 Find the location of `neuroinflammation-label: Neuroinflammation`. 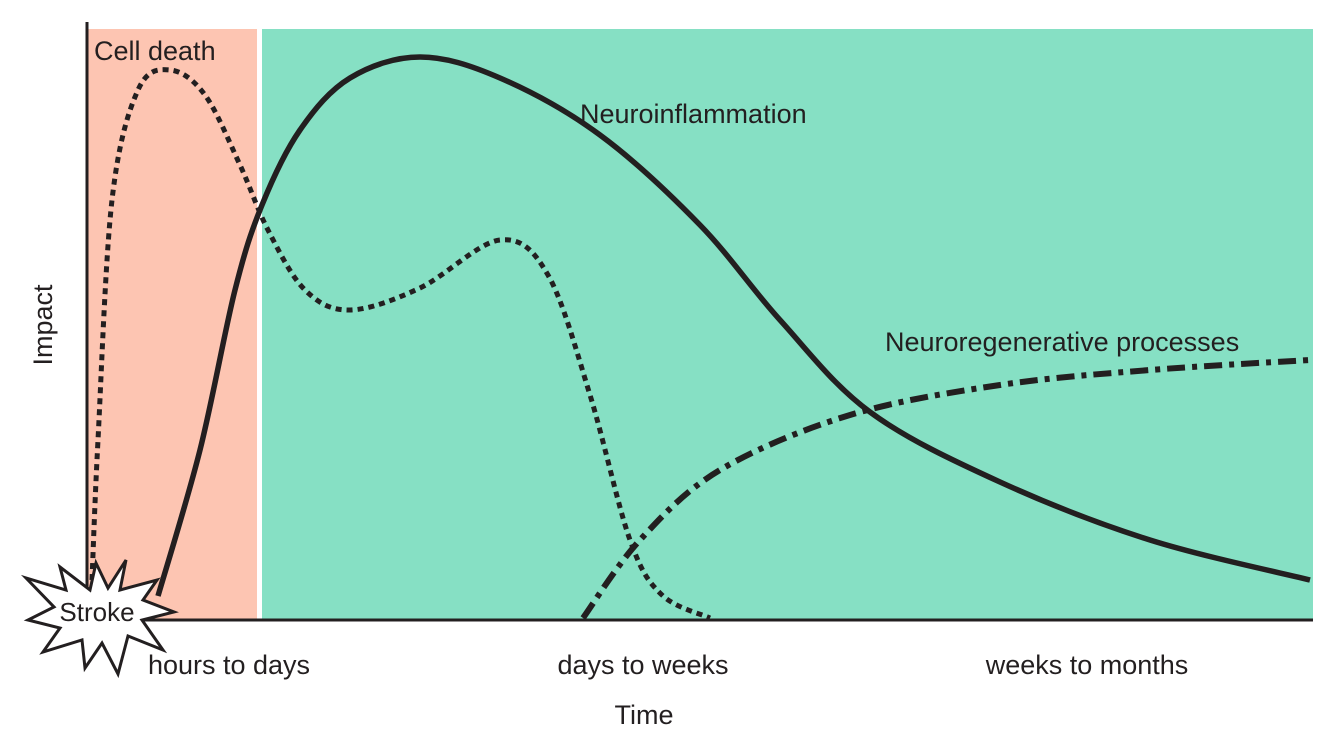

neuroinflammation-label: Neuroinflammation is located at coordinates (693, 114).